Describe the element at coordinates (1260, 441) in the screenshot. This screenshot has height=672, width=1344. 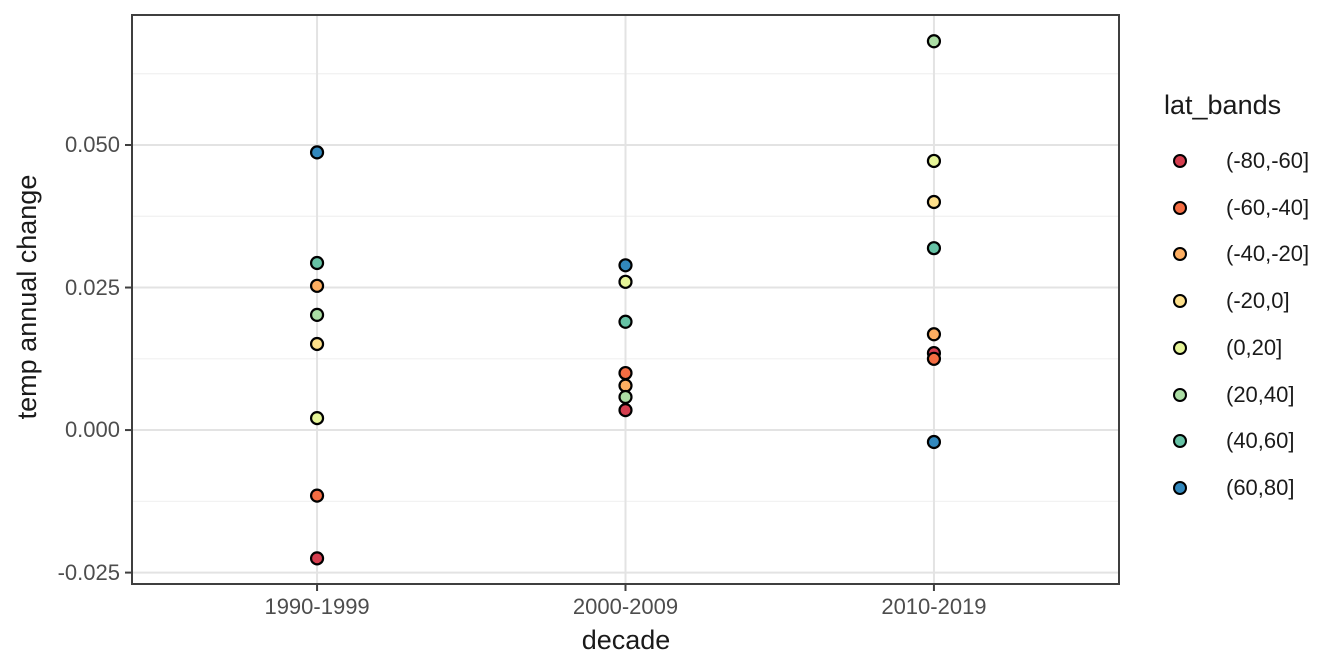
I see `legend-label: (40,60]` at that location.